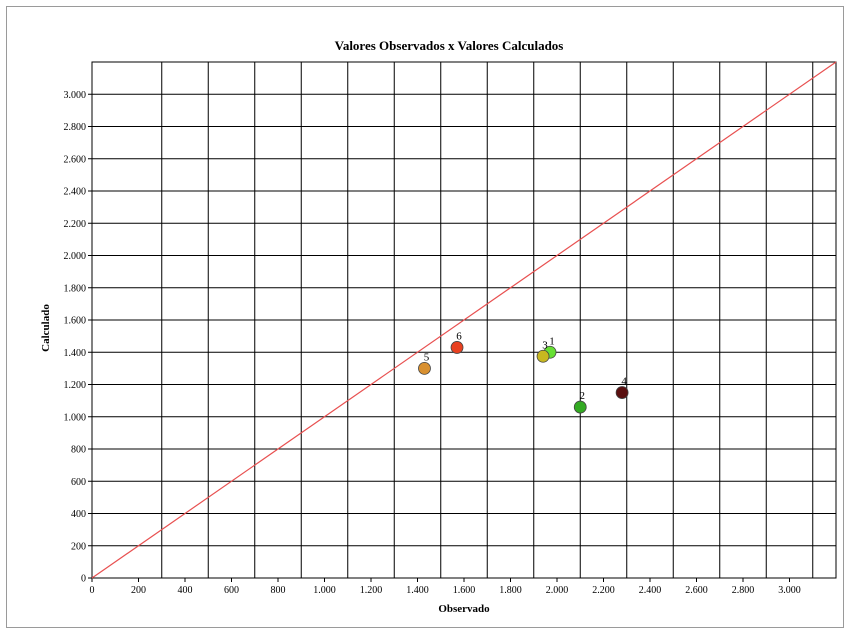  Describe the element at coordinates (743, 590) in the screenshot. I see `x-tick-label: 2.800` at that location.